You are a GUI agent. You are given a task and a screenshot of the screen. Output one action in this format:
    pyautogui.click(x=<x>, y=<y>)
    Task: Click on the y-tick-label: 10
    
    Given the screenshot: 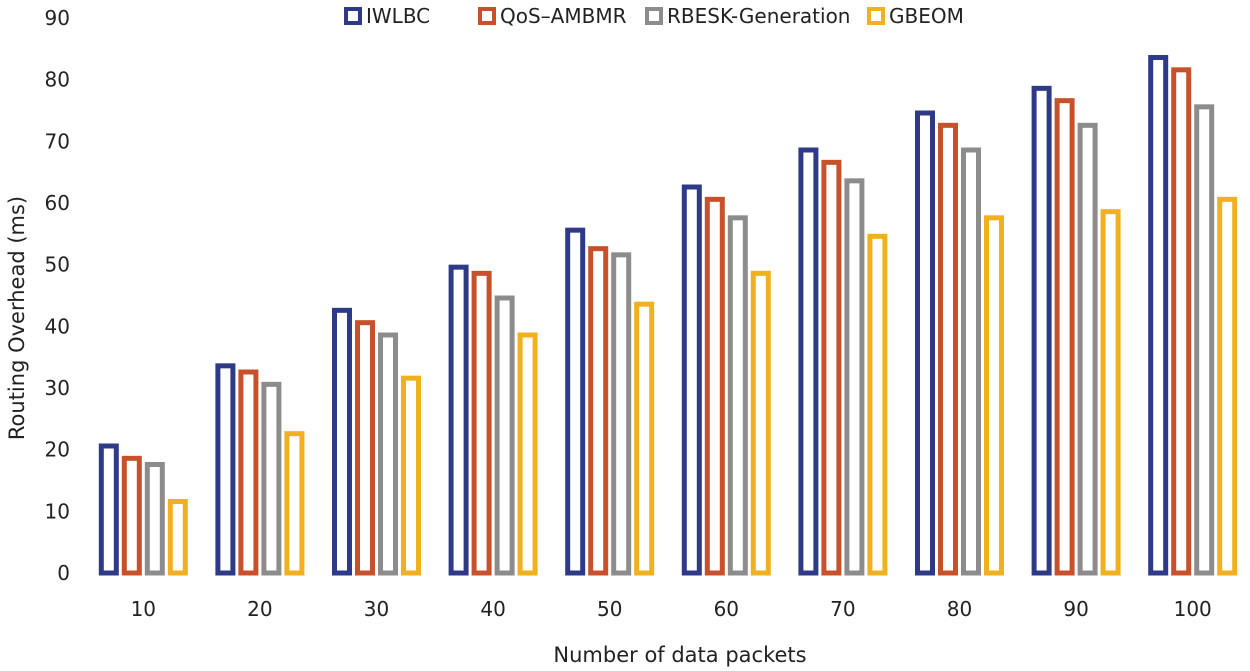 What is the action you would take?
    pyautogui.click(x=57, y=511)
    